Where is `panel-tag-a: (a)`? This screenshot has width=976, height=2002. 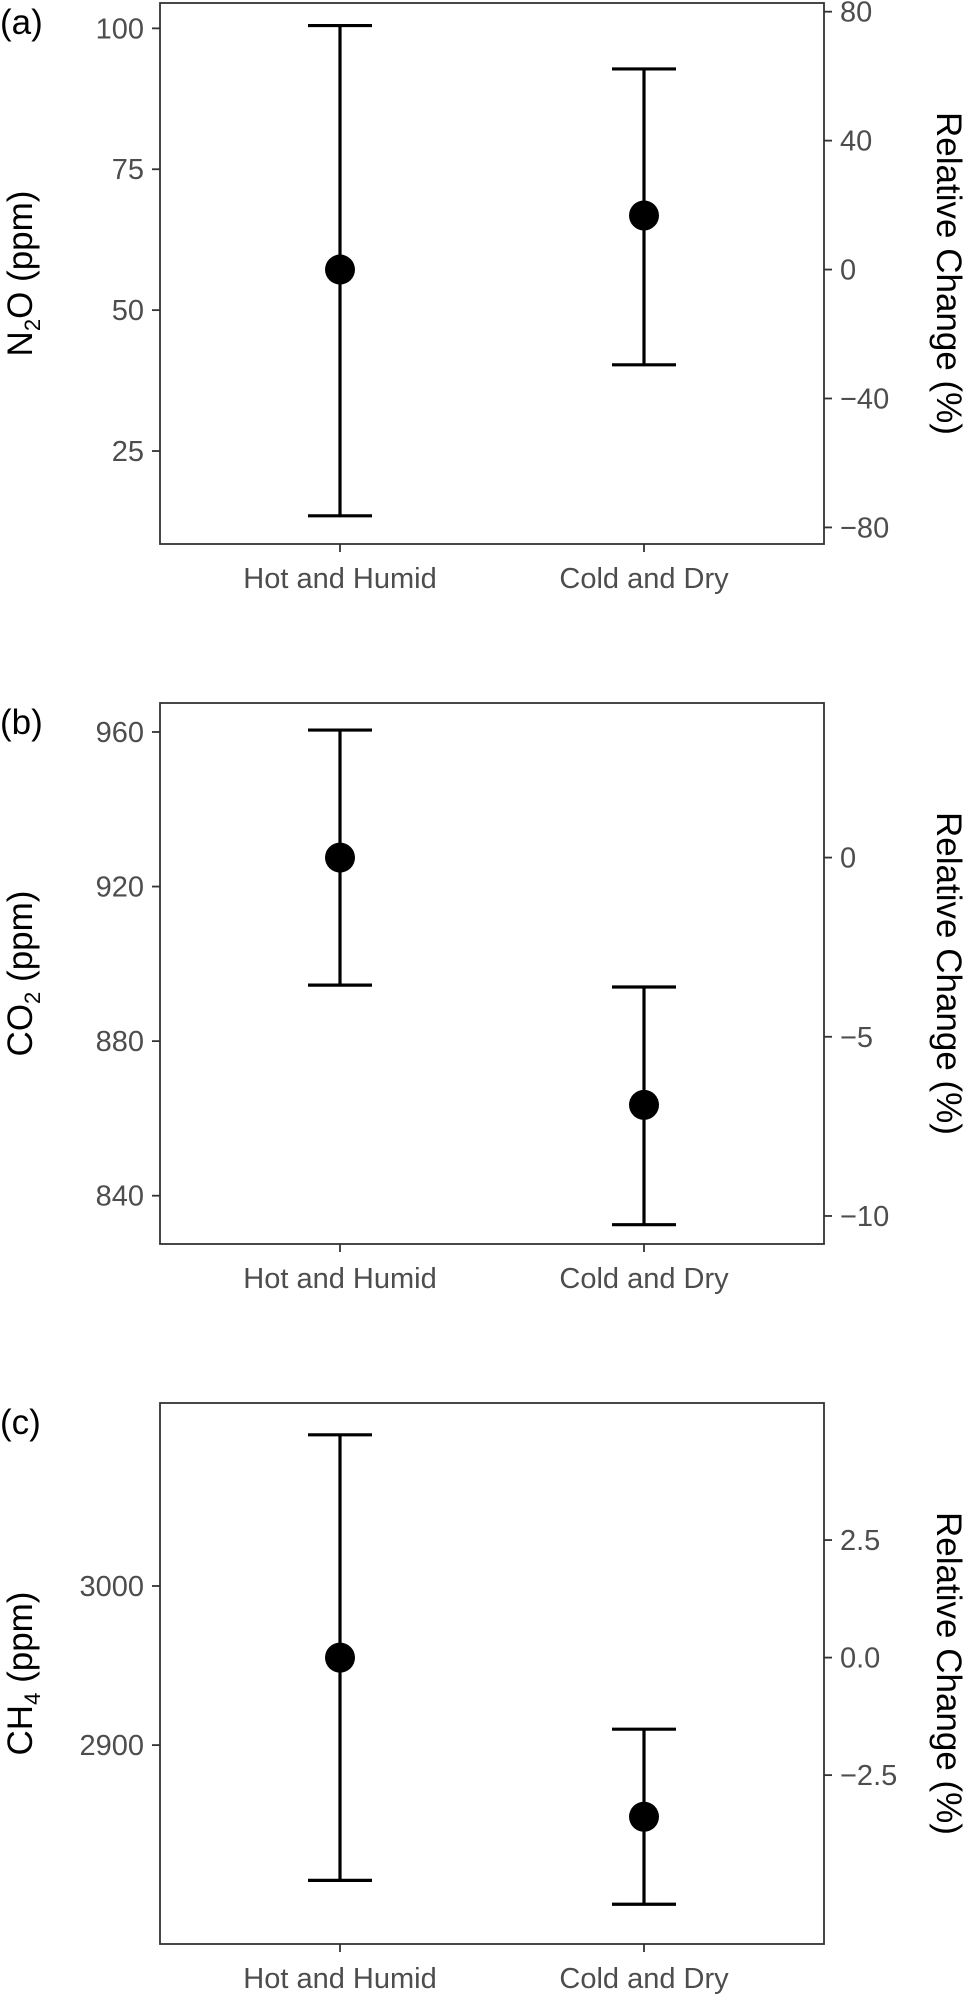 panel-tag-a: (a) is located at coordinates (21, 22).